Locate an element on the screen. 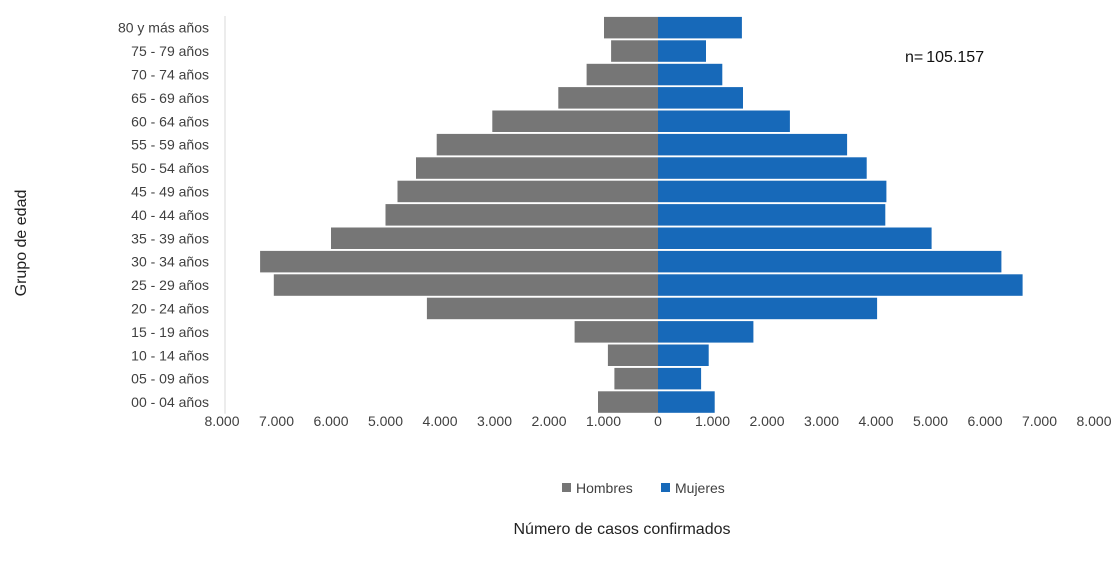 The height and width of the screenshot is (561, 1115). bar-mujeres-60-64-a-os is located at coordinates (724, 121).